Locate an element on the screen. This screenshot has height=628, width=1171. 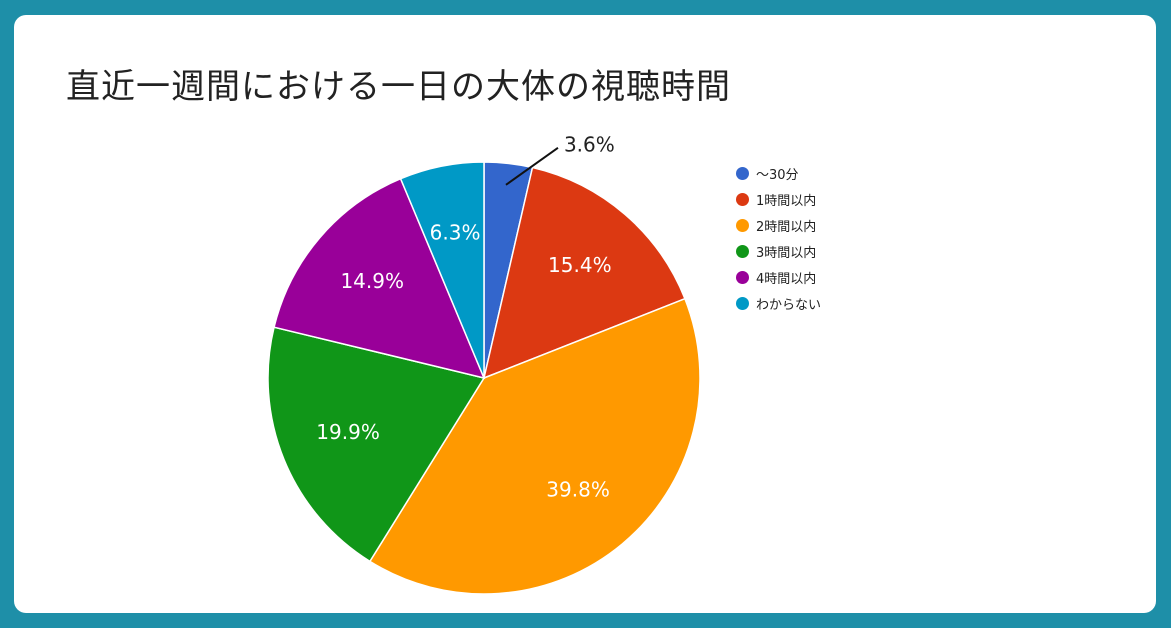
legend-item-2: 1時間以内 is located at coordinates (778, 199).